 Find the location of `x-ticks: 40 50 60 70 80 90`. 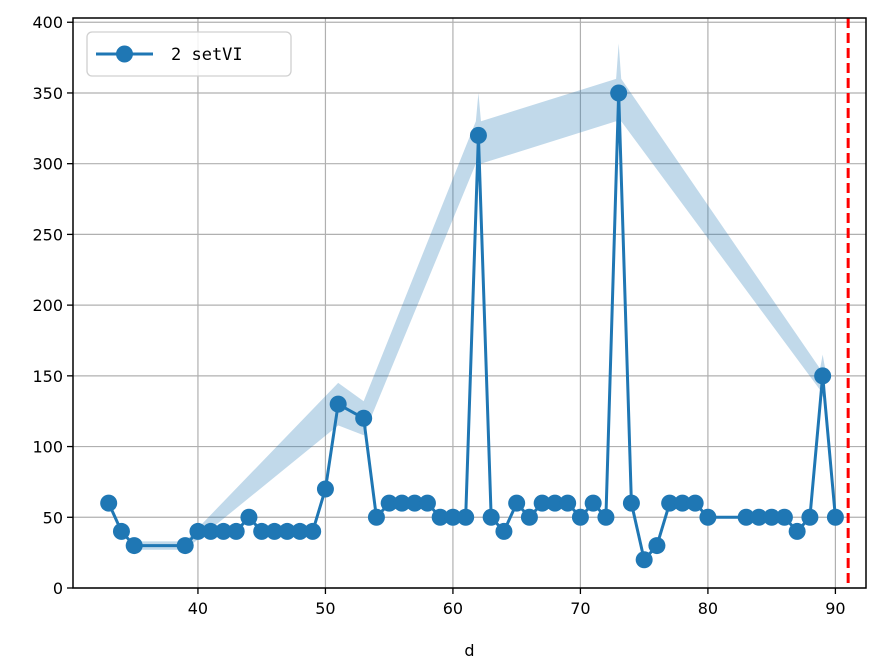

x-ticks: 40 50 60 70 80 90 is located at coordinates (517, 603).